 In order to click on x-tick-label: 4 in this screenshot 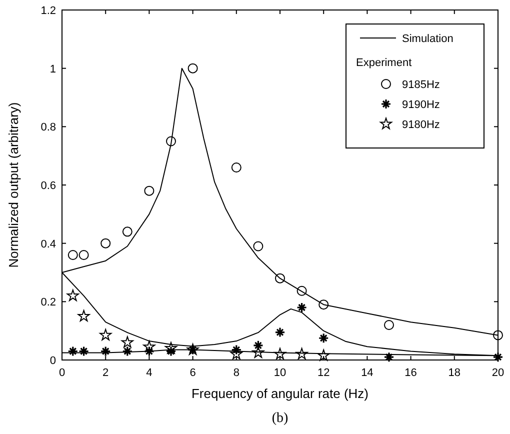, I will do `click(149, 373)`.